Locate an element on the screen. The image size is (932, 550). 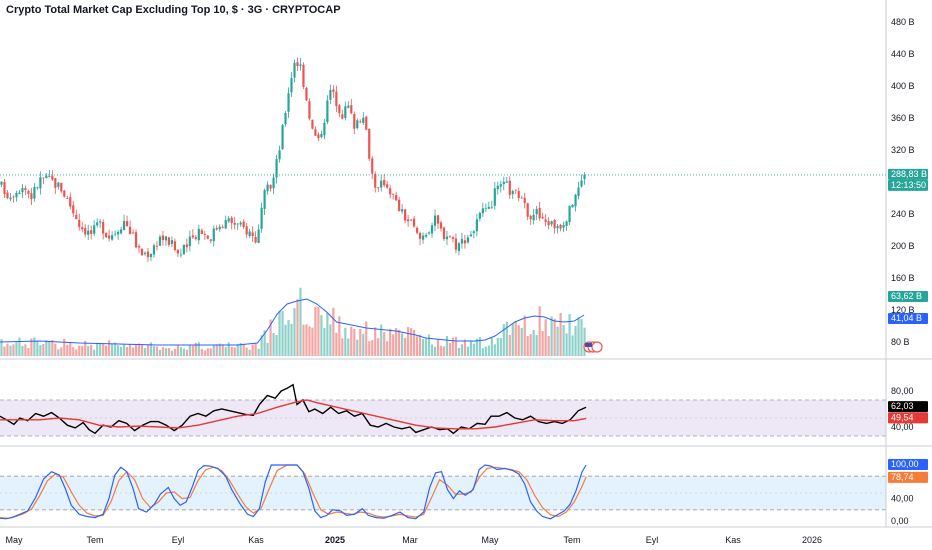
countdown-tag: 12:13:50 is located at coordinates (908, 185).